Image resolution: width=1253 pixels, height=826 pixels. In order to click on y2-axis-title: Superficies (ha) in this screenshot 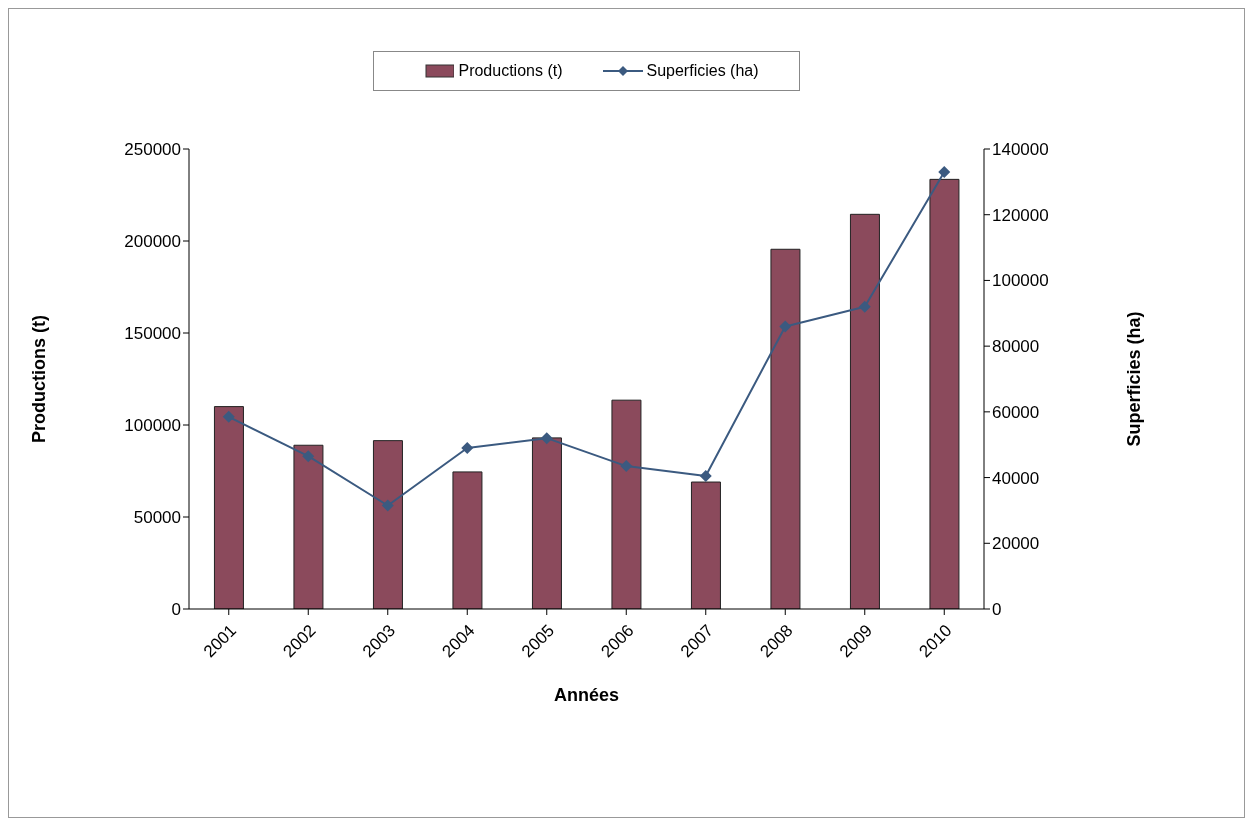, I will do `click(1134, 379)`.